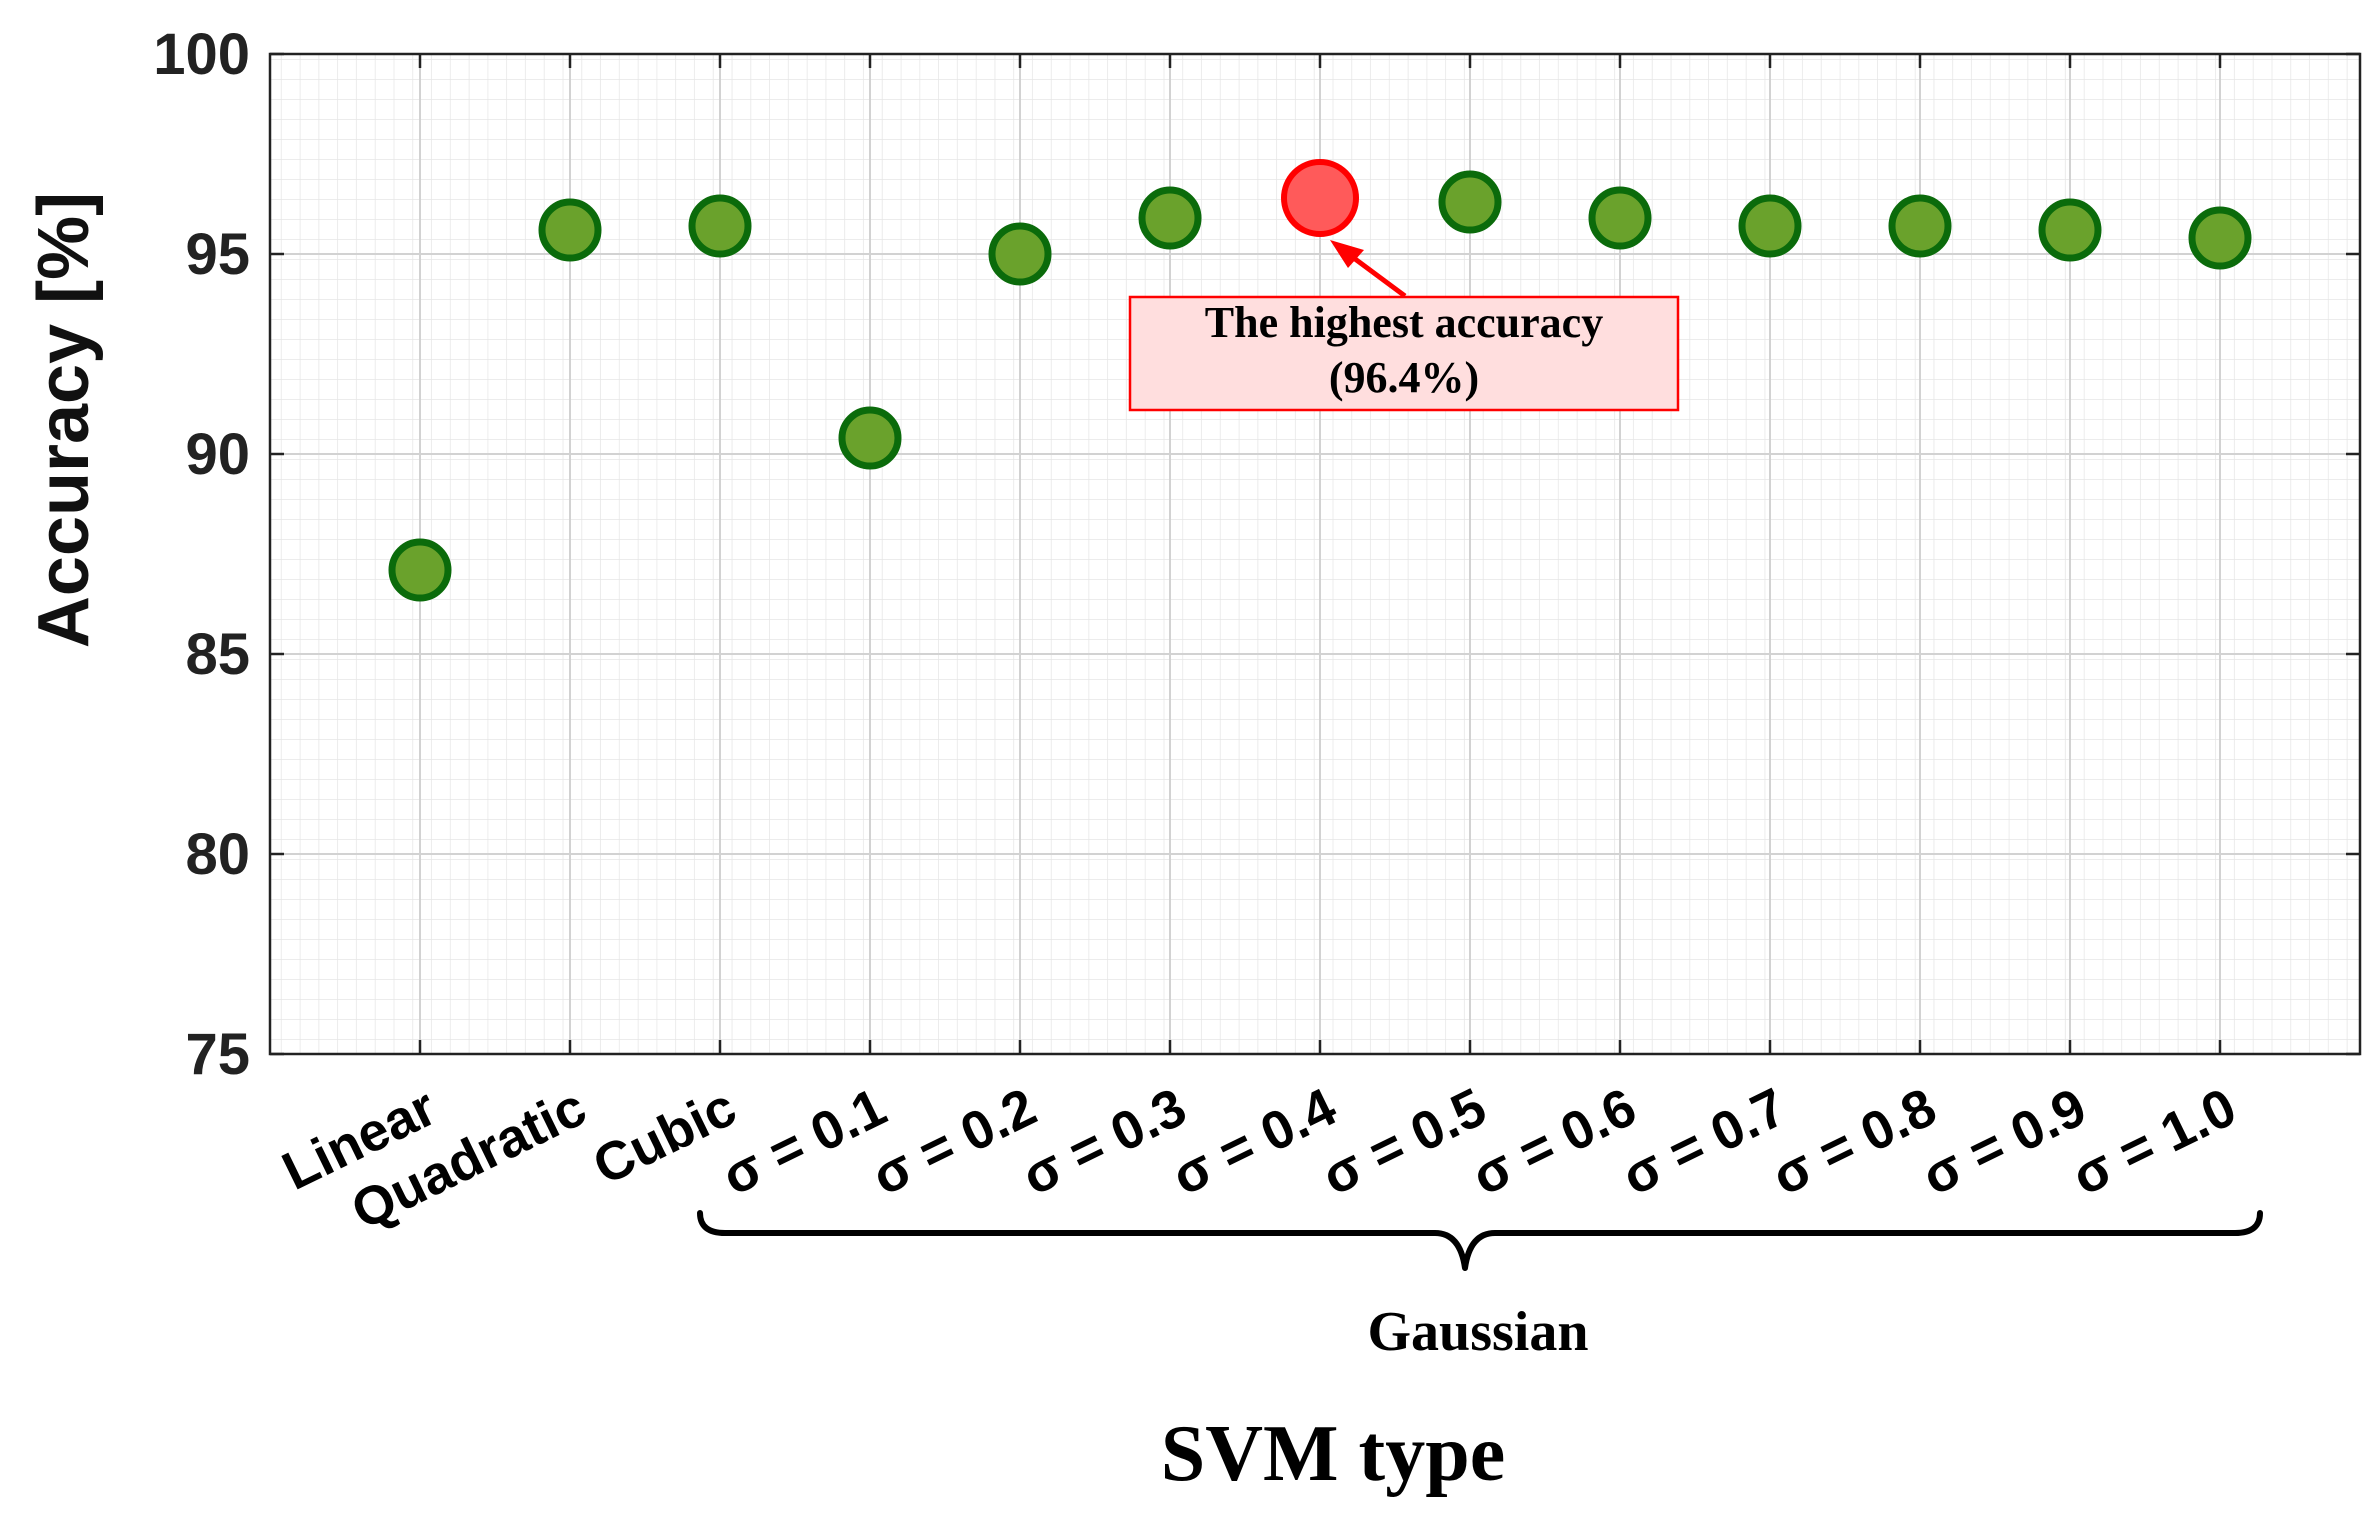 The width and height of the screenshot is (2377, 1513). What do you see at coordinates (1854, 1142) in the screenshot?
I see `x-tick-label: σ = 0.8` at bounding box center [1854, 1142].